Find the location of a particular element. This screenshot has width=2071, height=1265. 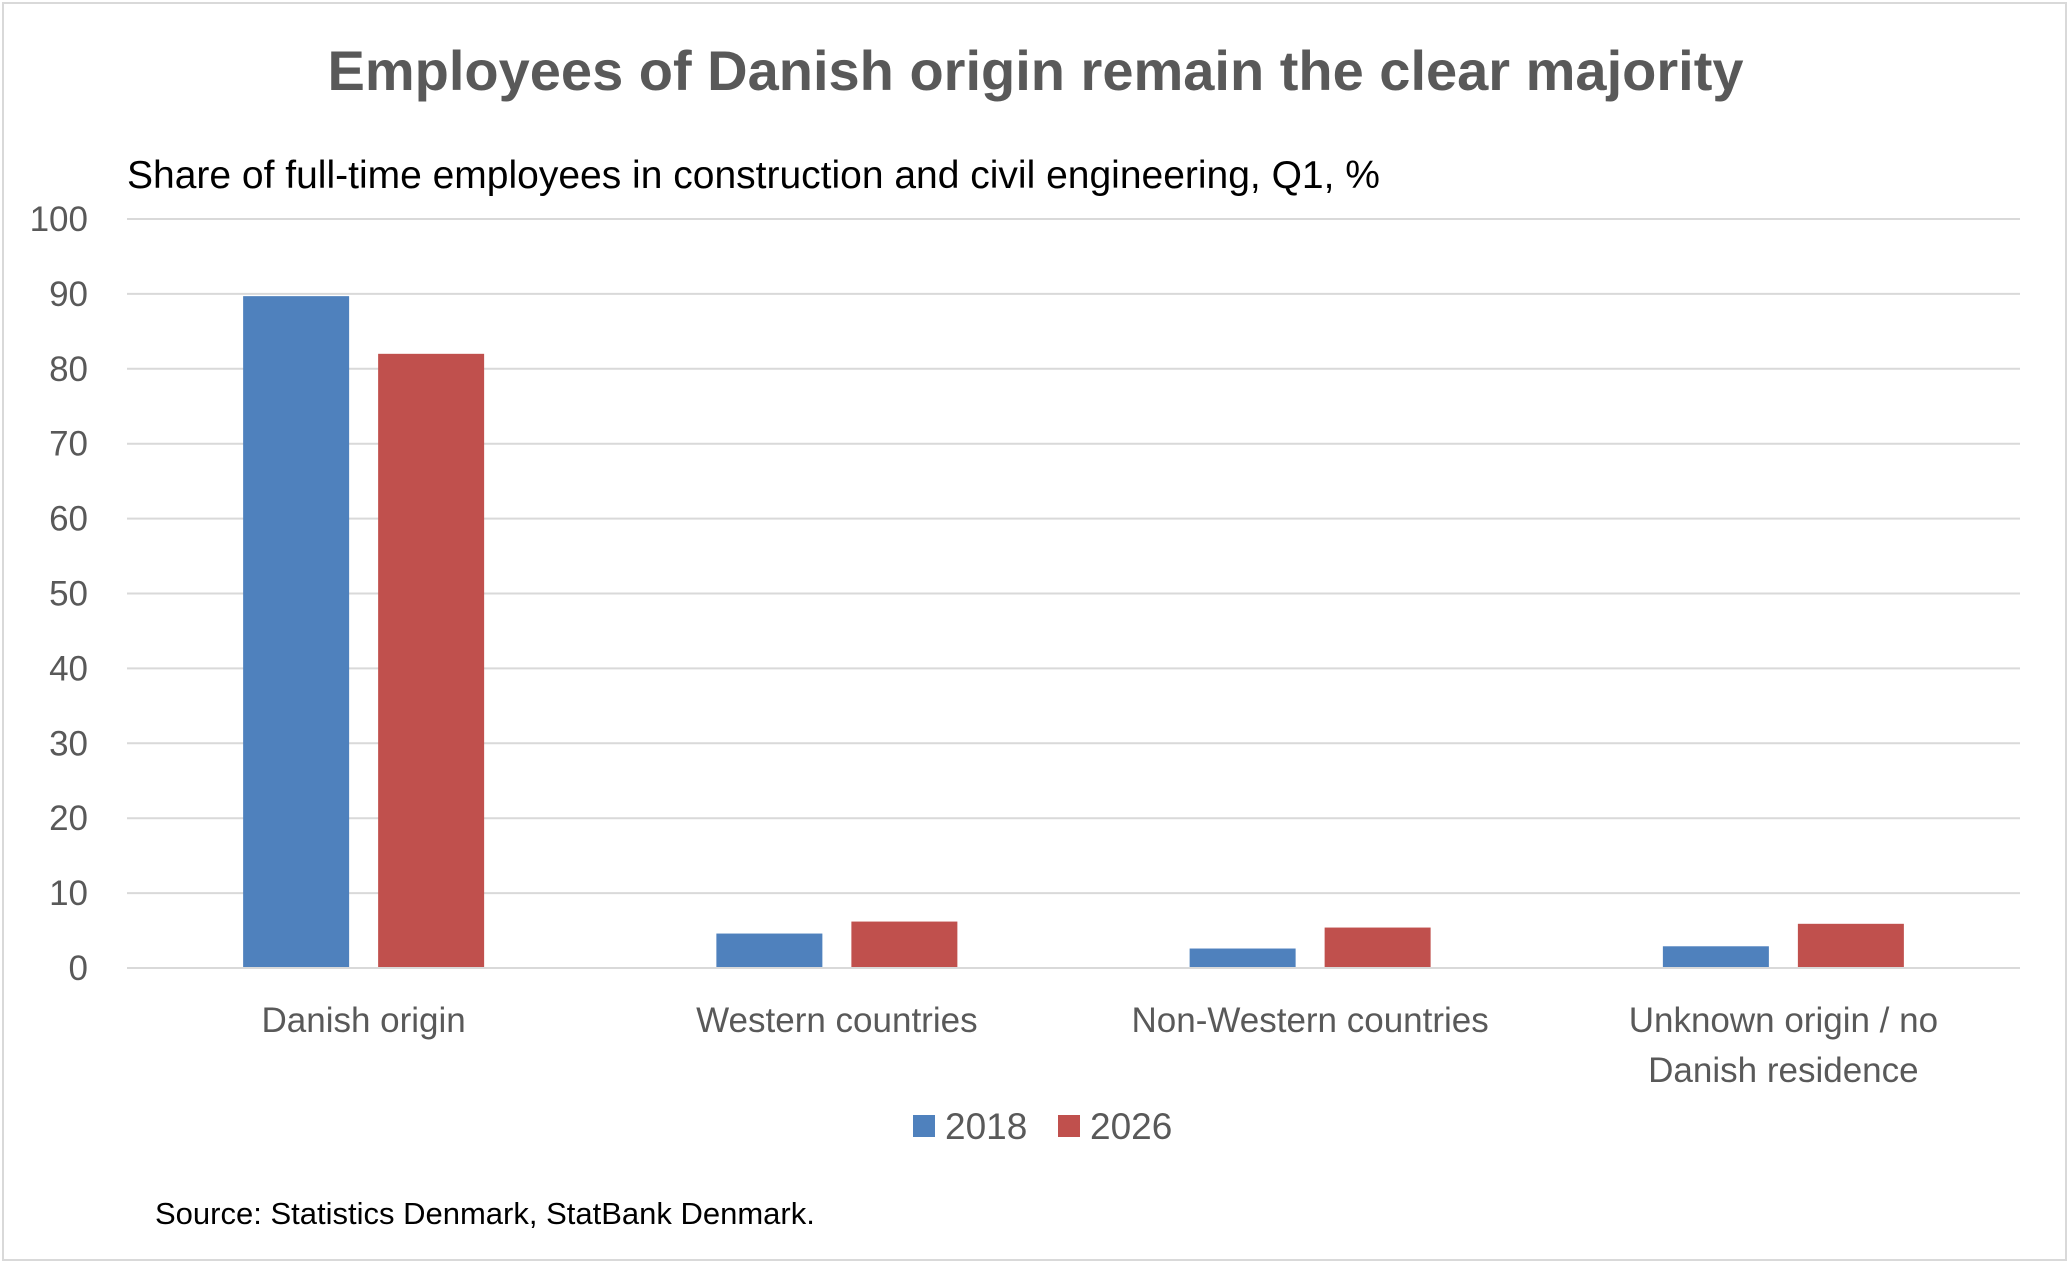

y-tick-label: 60 is located at coordinates (68, 519).